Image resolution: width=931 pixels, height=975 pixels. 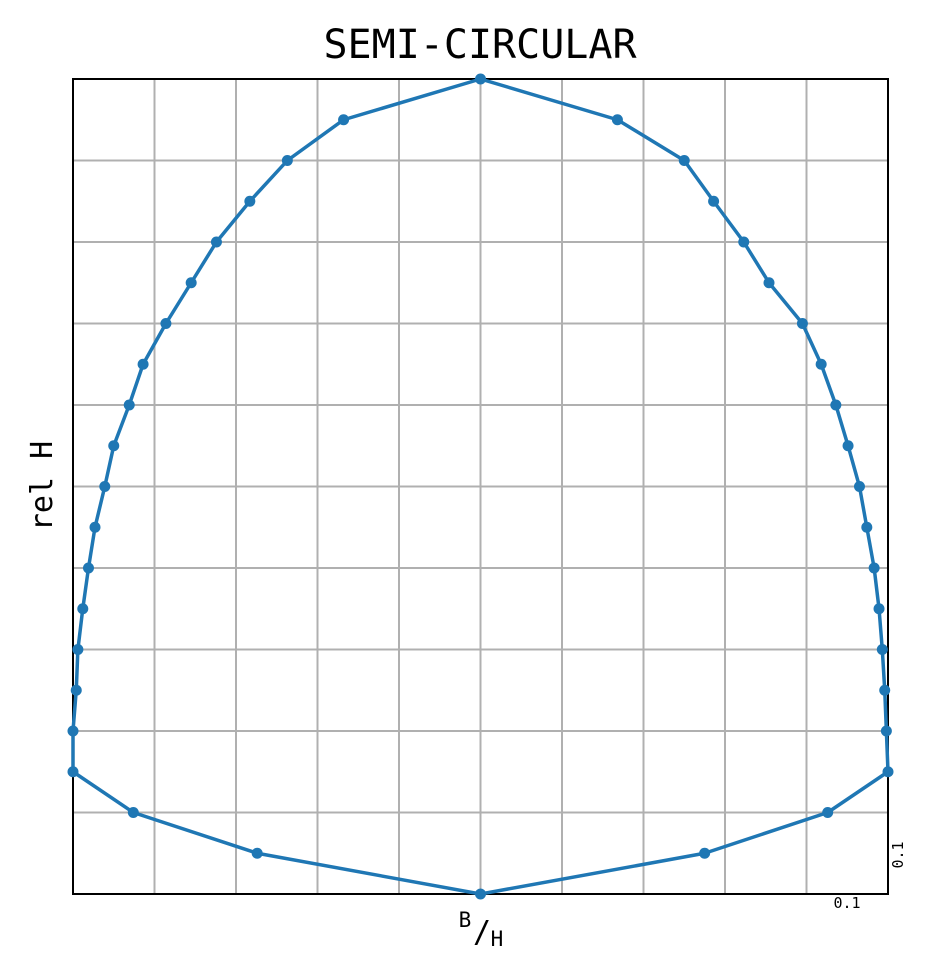 I want to click on x-axis-label-slash: /, so click(x=482, y=932).